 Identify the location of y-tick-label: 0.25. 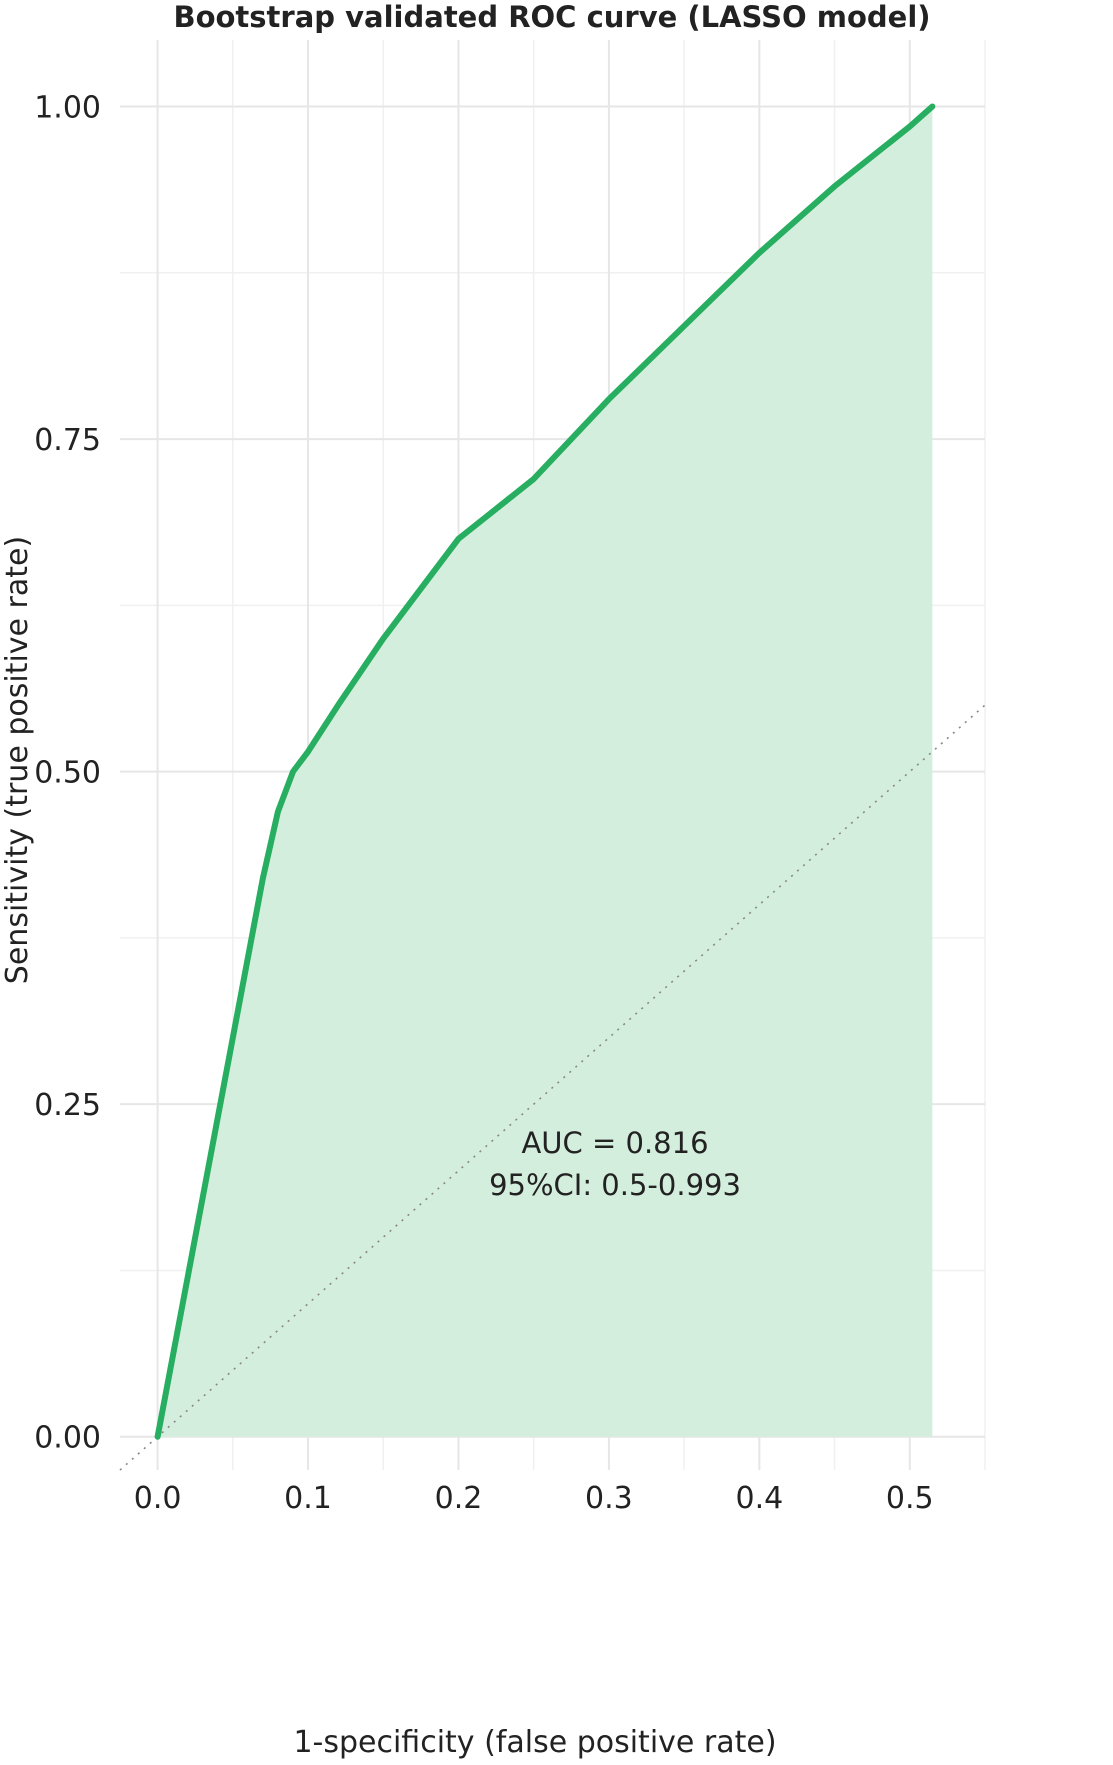
(67, 1105).